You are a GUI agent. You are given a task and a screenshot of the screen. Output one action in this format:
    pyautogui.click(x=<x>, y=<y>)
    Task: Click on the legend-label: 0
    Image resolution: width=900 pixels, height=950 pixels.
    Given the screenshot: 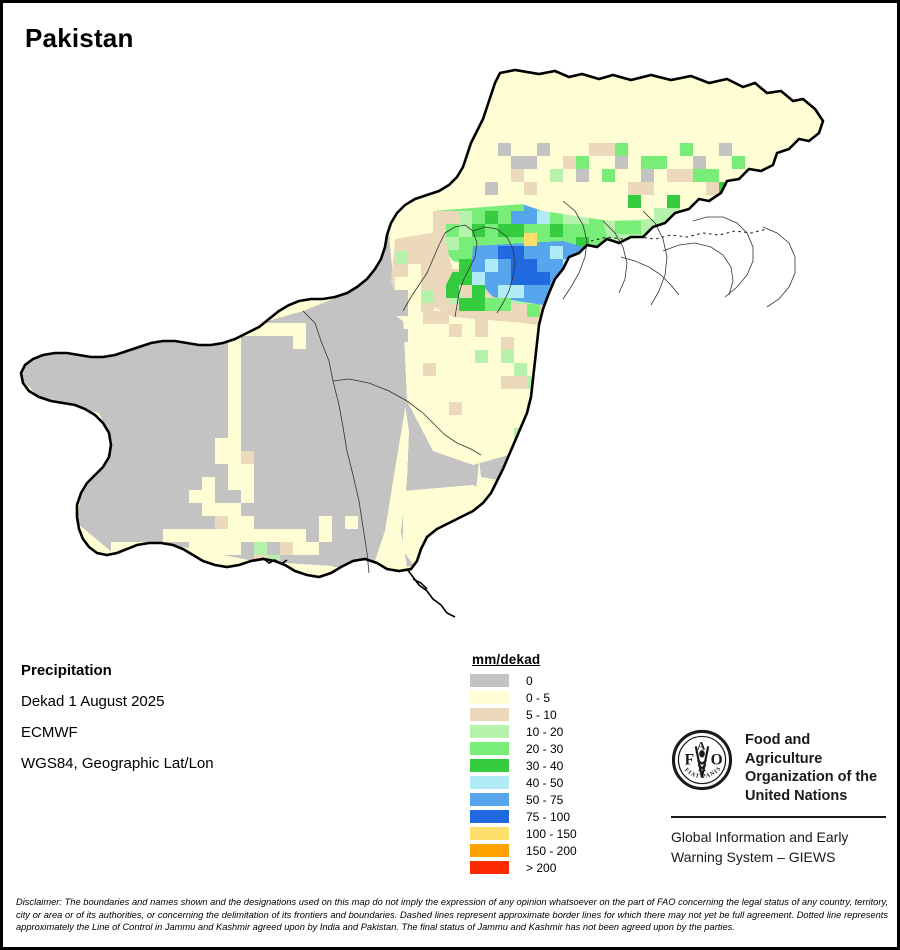 What is the action you would take?
    pyautogui.click(x=529, y=680)
    